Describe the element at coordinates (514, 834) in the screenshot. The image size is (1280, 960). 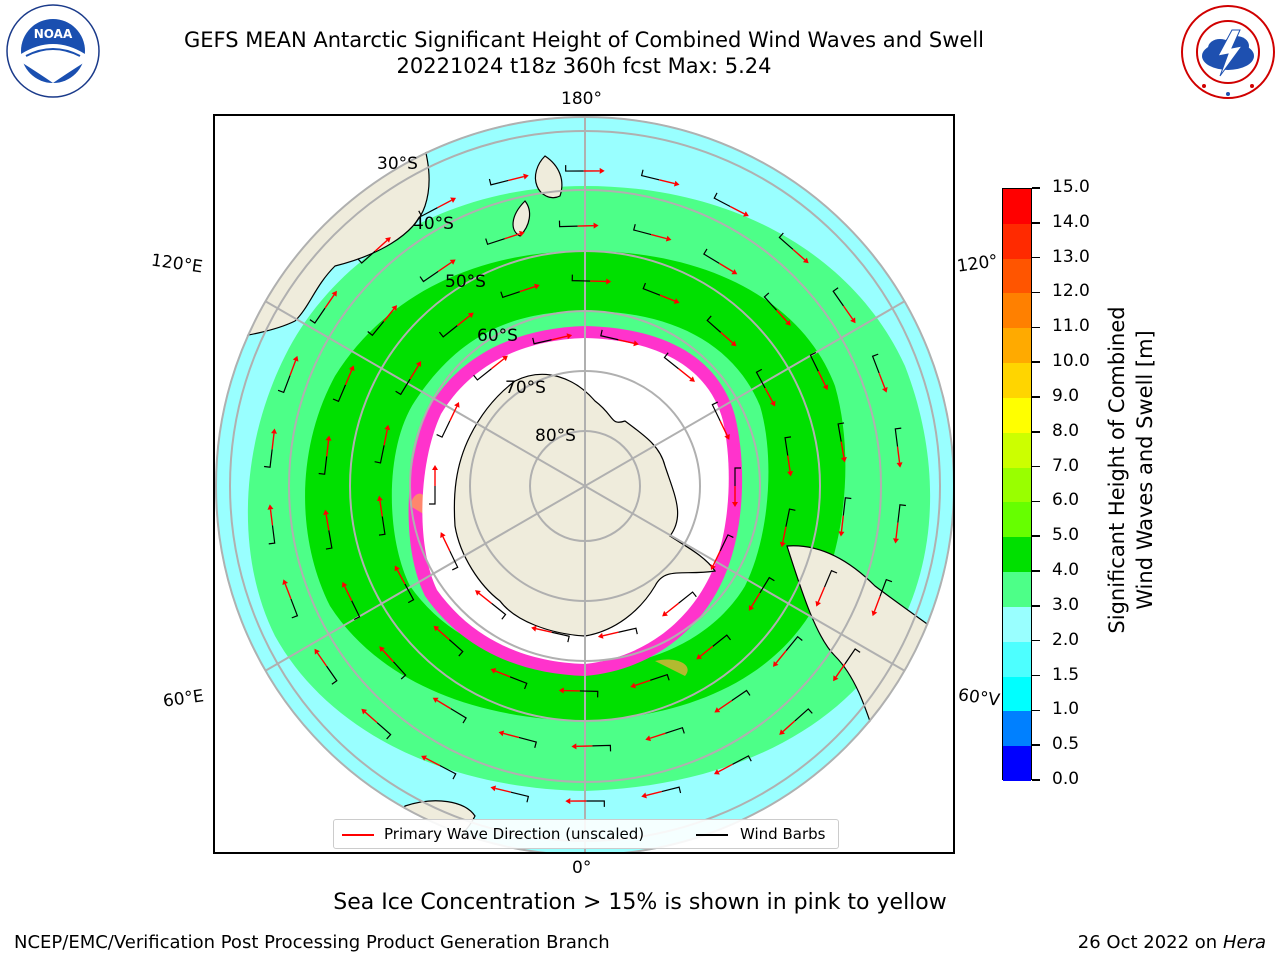
I see `legend-wave-label: Primary Wave Direction (unscaled)` at that location.